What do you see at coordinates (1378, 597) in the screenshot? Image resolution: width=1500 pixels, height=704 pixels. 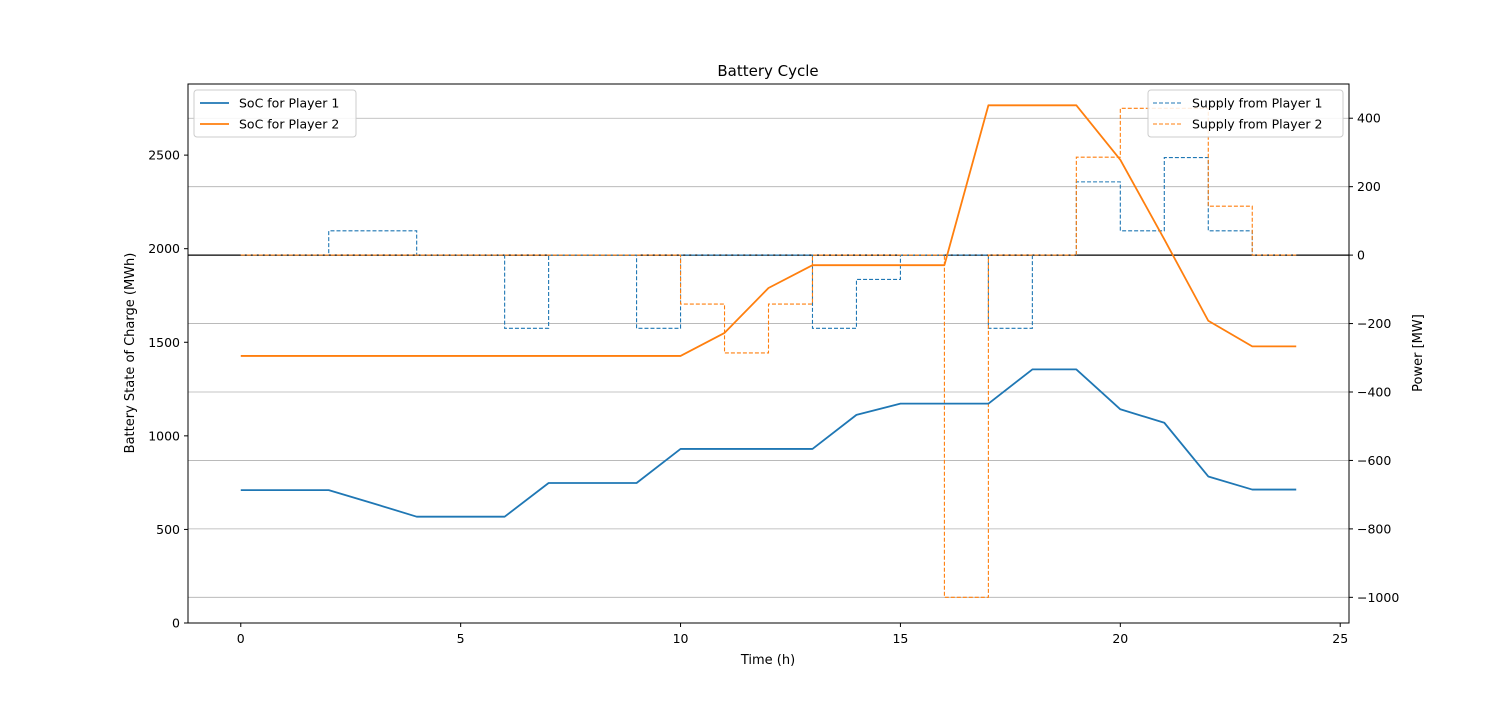 I see `y-right-tick-label: −1000` at bounding box center [1378, 597].